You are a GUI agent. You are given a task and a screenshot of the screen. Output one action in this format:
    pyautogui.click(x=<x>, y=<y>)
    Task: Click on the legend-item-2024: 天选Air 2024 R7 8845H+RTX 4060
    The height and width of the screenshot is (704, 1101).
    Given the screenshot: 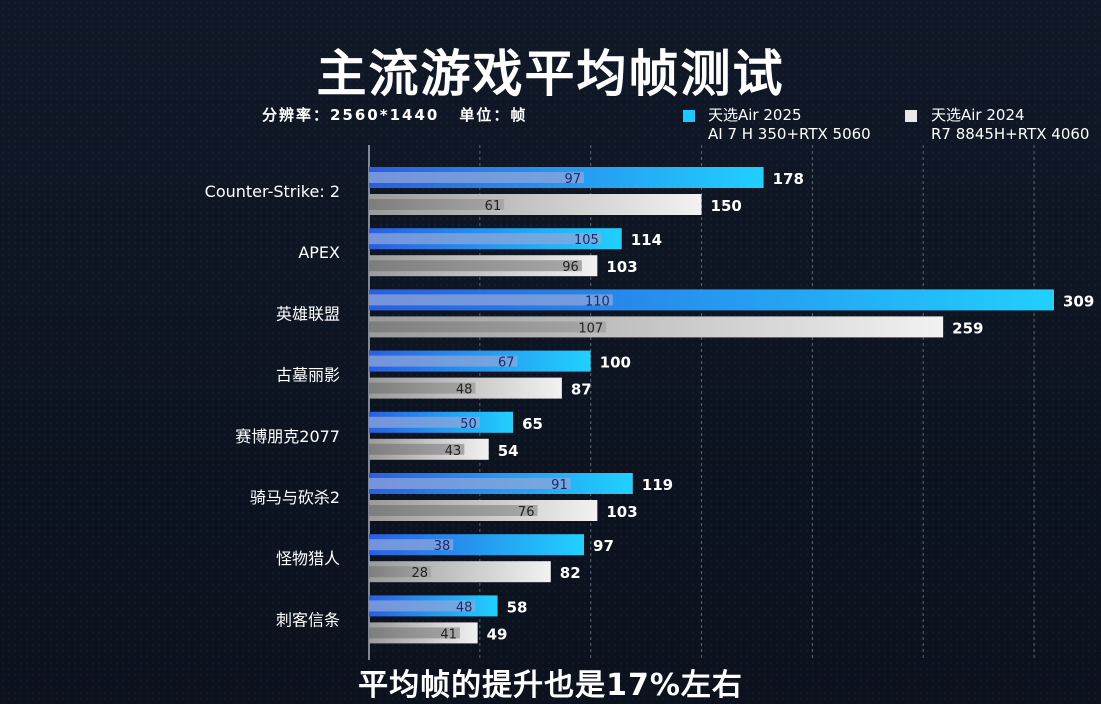 What is the action you would take?
    pyautogui.click(x=1010, y=125)
    